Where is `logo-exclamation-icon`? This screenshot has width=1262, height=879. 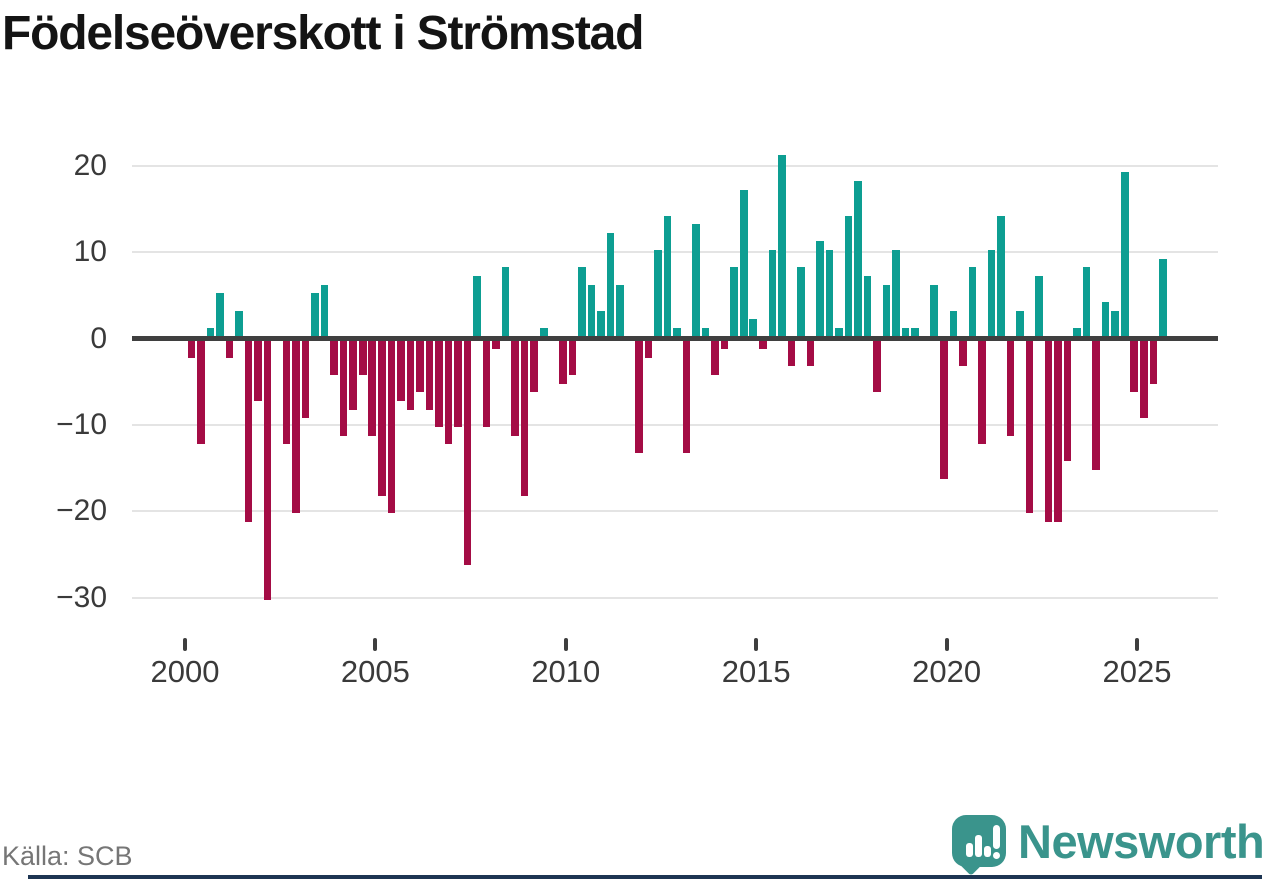 logo-exclamation-icon is located at coordinates (996, 837).